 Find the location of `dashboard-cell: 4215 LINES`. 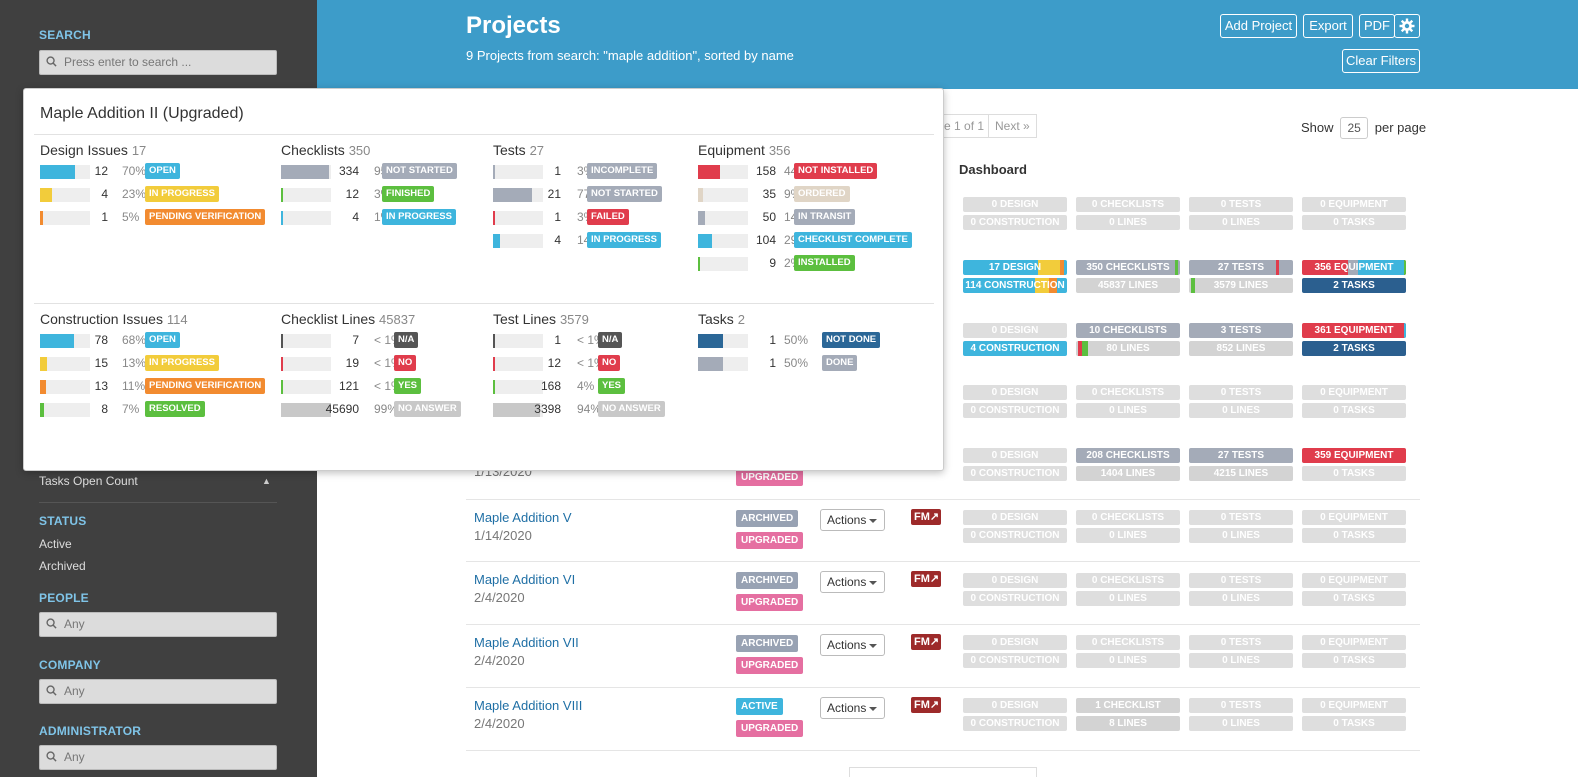

dashboard-cell: 4215 LINES is located at coordinates (1241, 473).